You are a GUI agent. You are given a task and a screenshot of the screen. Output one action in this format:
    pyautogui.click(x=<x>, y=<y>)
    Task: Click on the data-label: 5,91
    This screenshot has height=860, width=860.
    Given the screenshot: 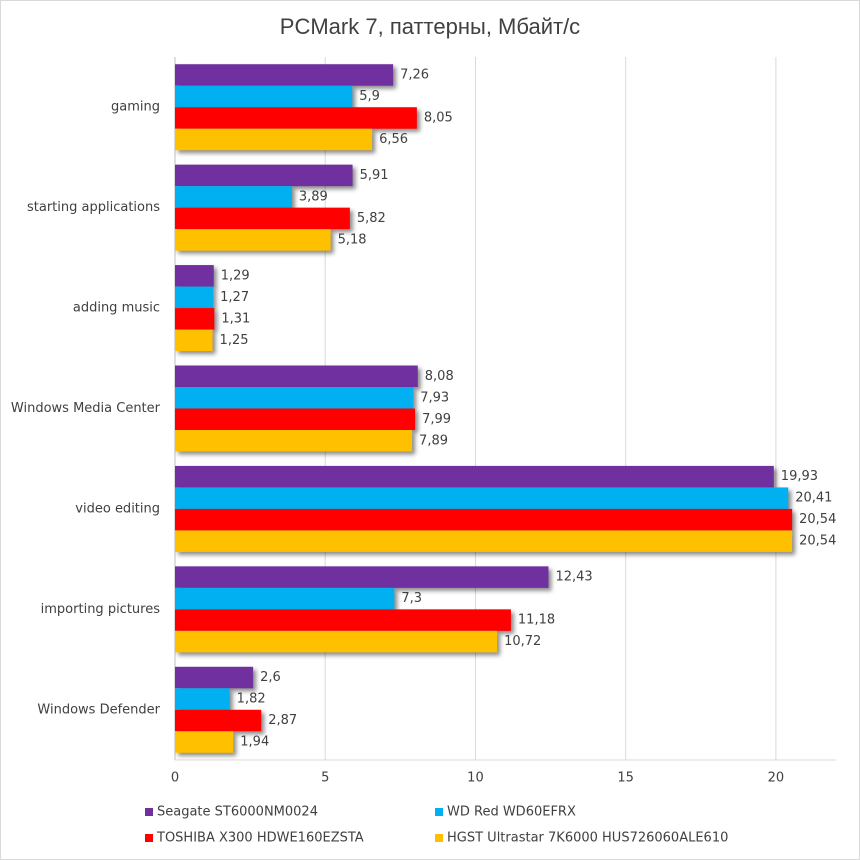 What is the action you would take?
    pyautogui.click(x=374, y=175)
    